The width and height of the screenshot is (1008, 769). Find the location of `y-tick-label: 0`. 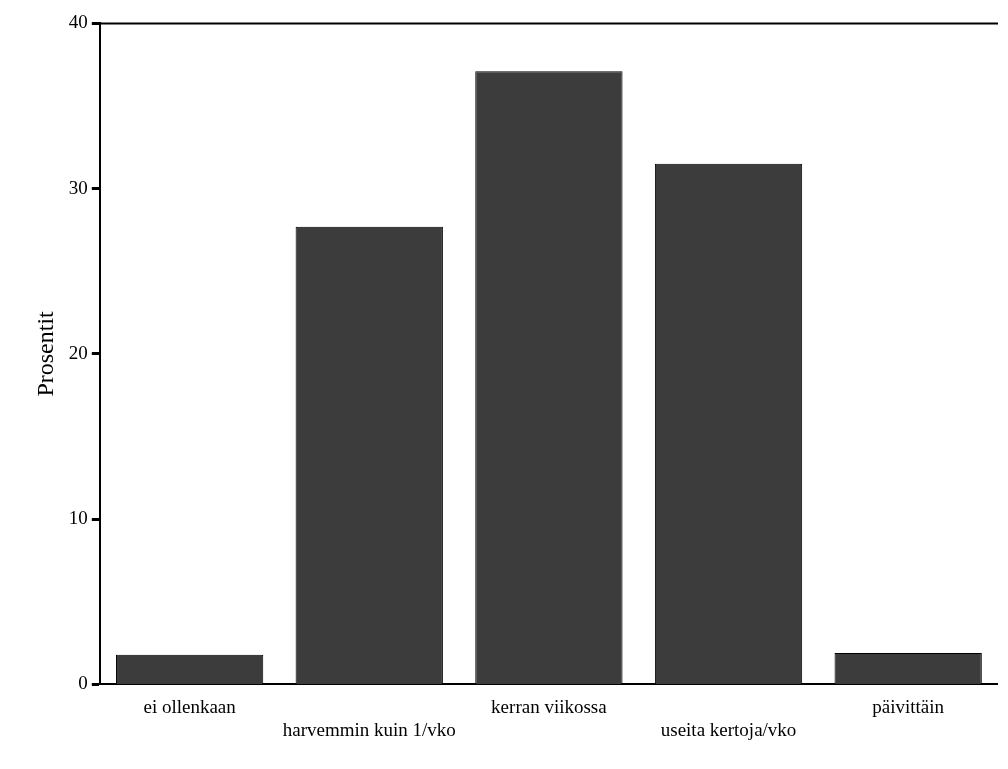

y-tick-label: 0 is located at coordinates (83, 683).